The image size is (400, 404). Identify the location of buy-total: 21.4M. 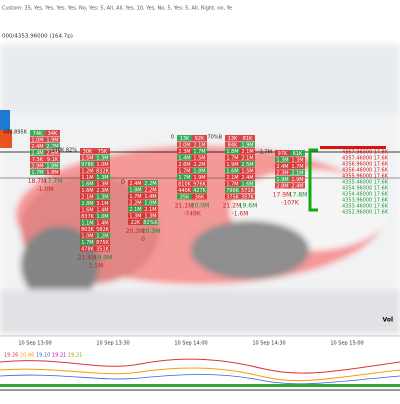
(87, 258).